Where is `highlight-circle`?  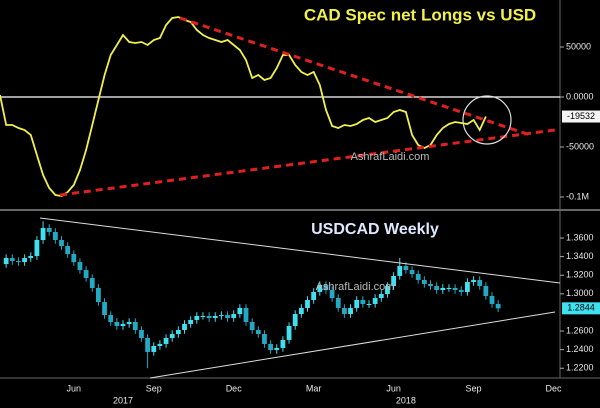
highlight-circle is located at coordinates (487, 120).